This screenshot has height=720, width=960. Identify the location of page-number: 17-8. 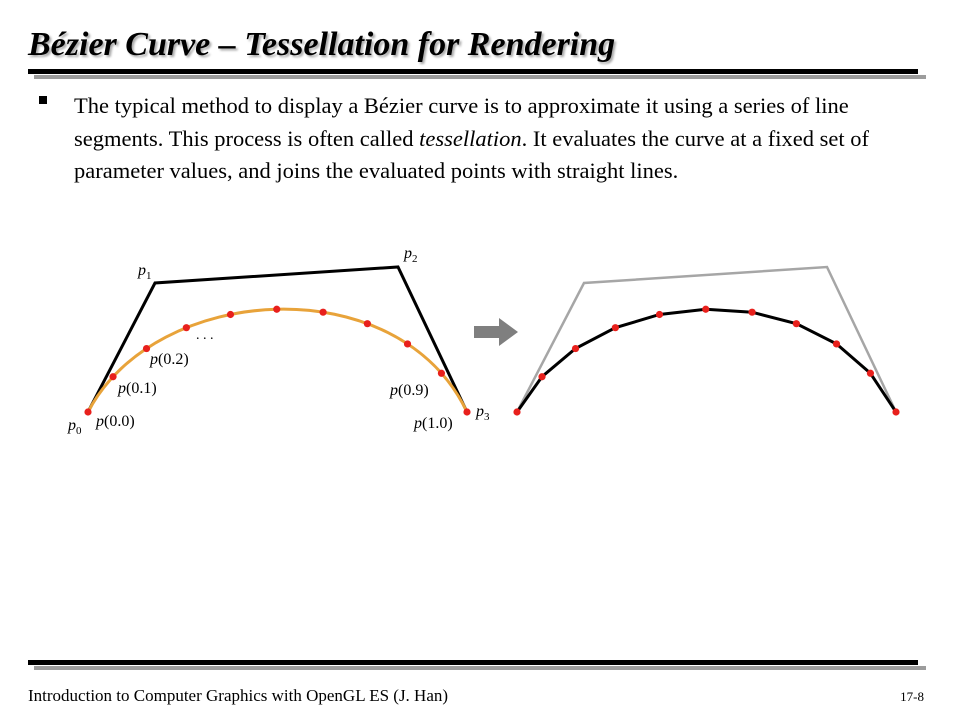
(912, 696).